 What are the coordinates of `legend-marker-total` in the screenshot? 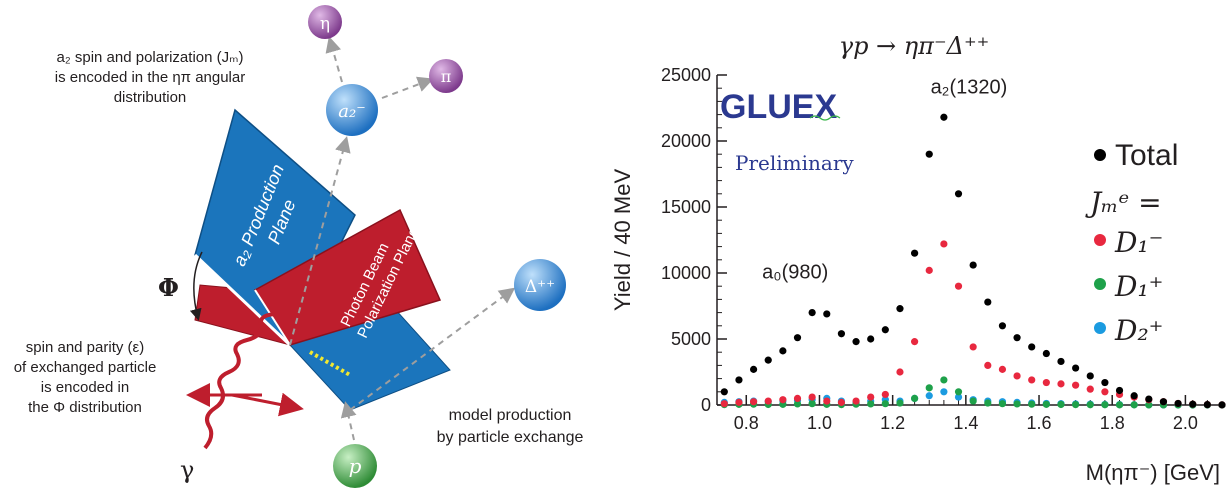 It's located at (1100, 155).